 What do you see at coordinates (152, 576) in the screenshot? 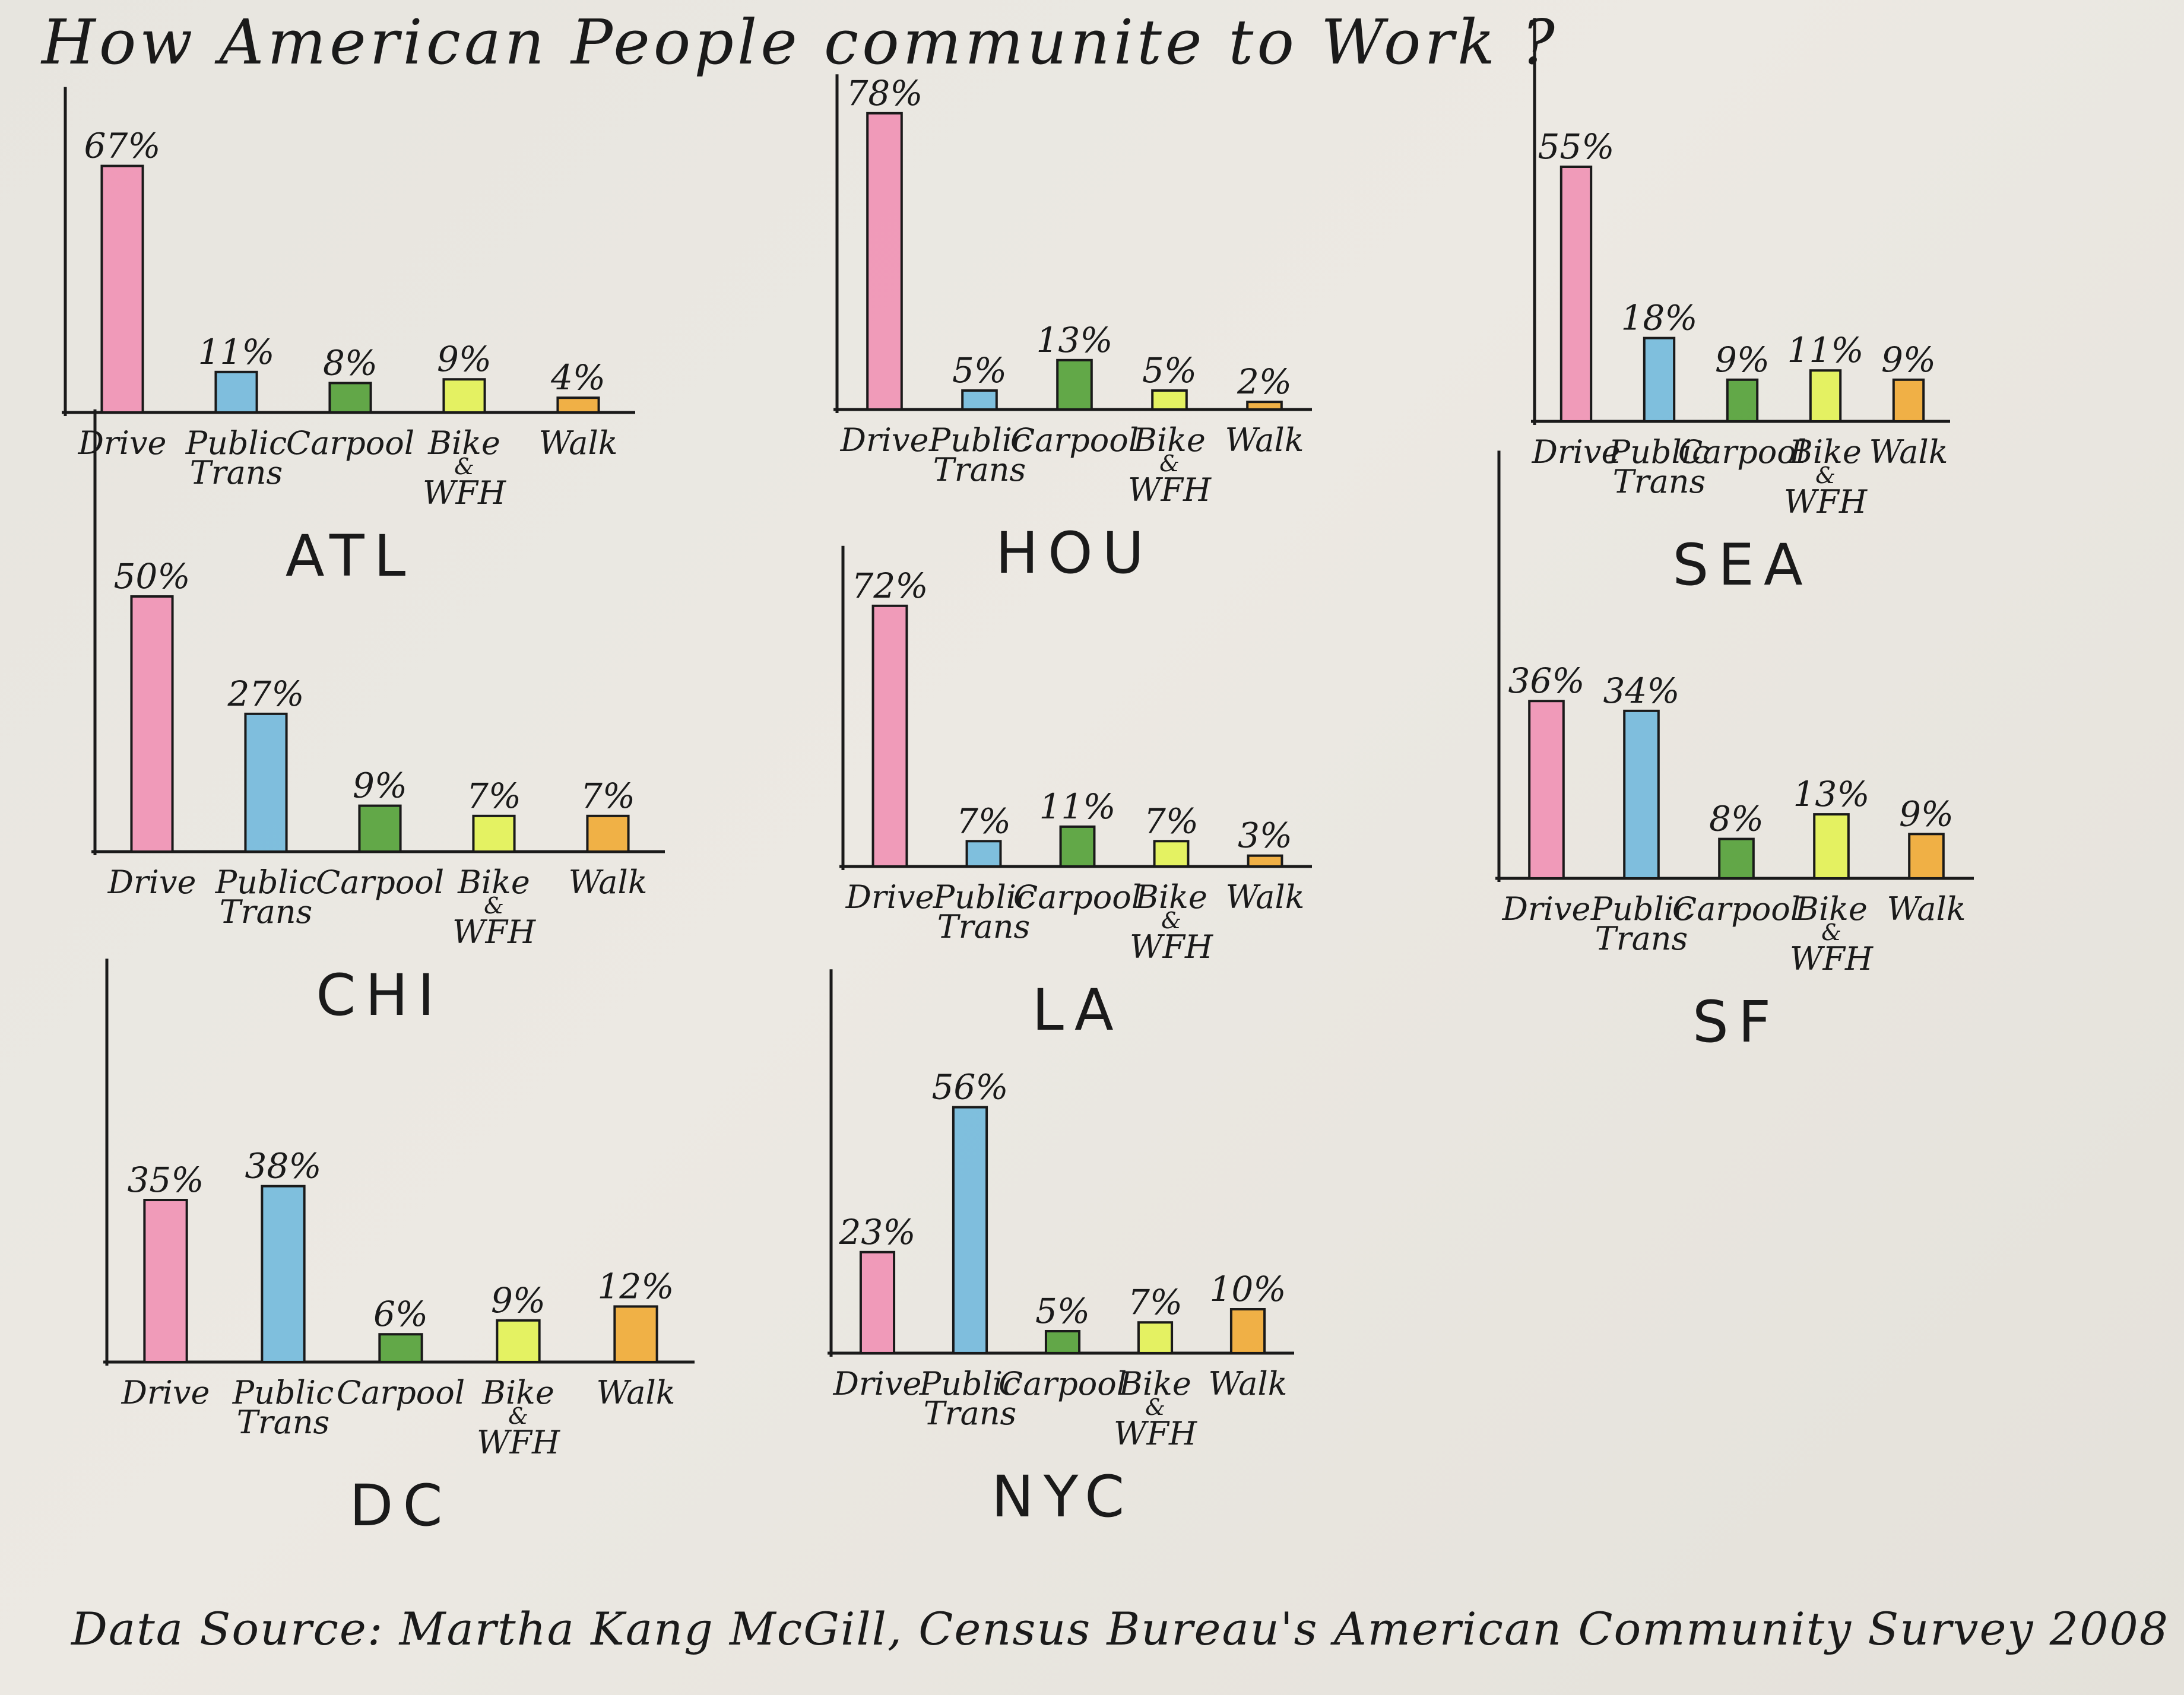
I see `value-label: 50%` at bounding box center [152, 576].